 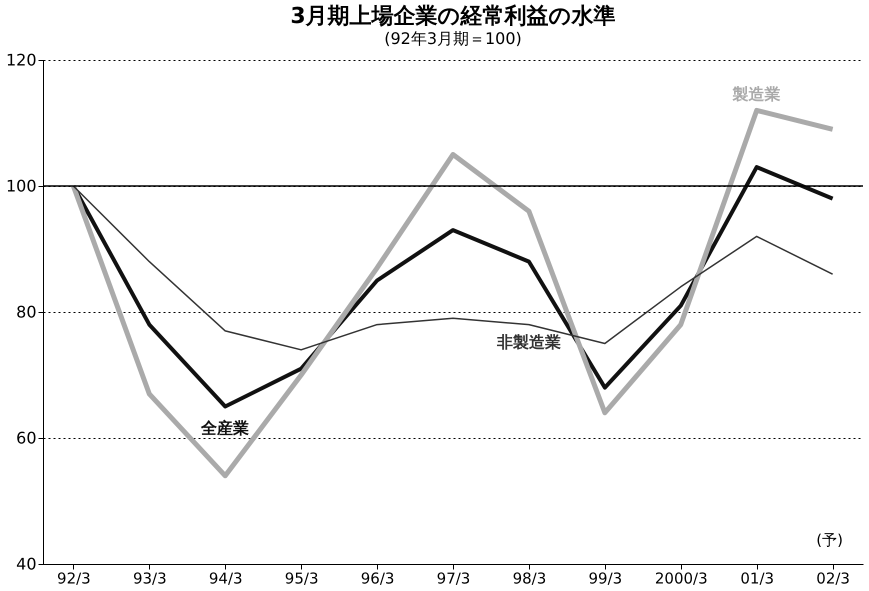 What do you see at coordinates (26, 312) in the screenshot?
I see `y-tick-label: 80` at bounding box center [26, 312].